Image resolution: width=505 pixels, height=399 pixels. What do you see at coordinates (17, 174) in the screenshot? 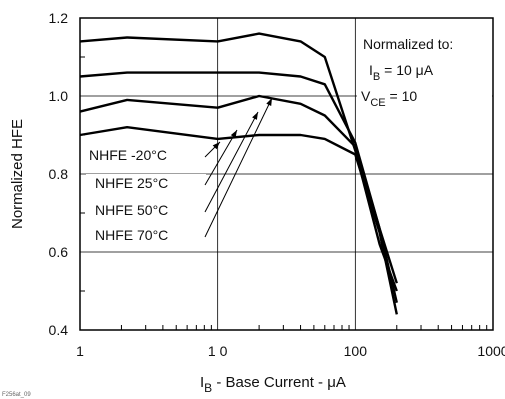
I see `y-axis-title: Normalized HFE` at bounding box center [17, 174].